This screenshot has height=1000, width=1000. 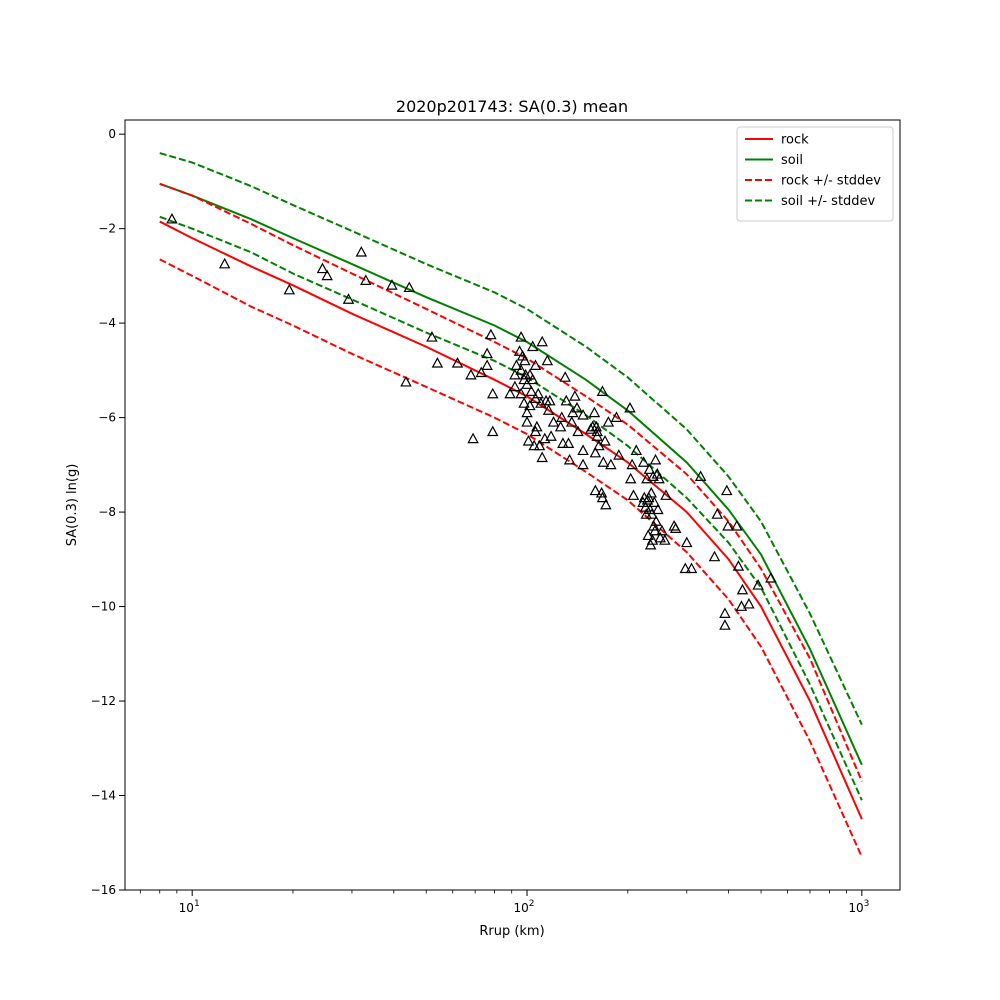 I want to click on x-tick-label-2: 10³, so click(x=858, y=907).